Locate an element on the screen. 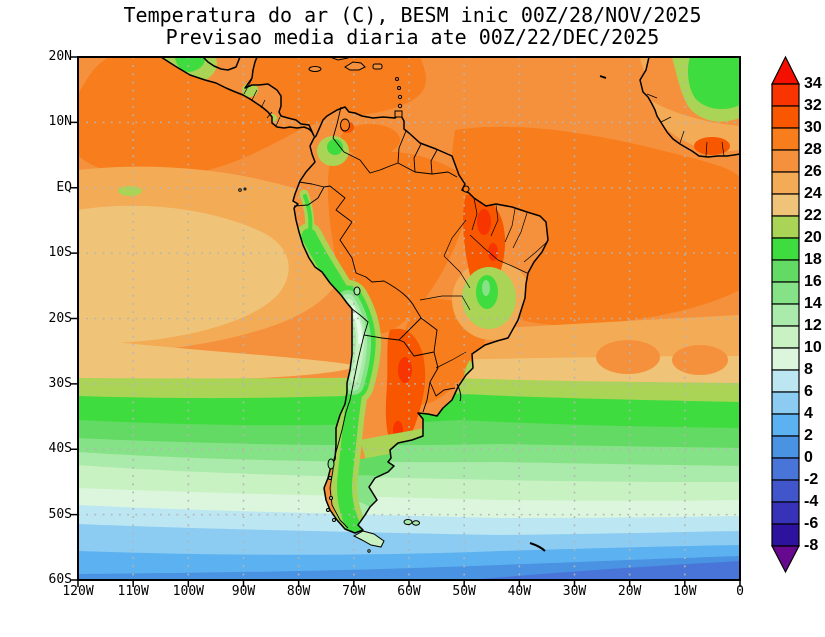 The height and width of the screenshot is (637, 825). colorbar-label: 18 is located at coordinates (813, 259).